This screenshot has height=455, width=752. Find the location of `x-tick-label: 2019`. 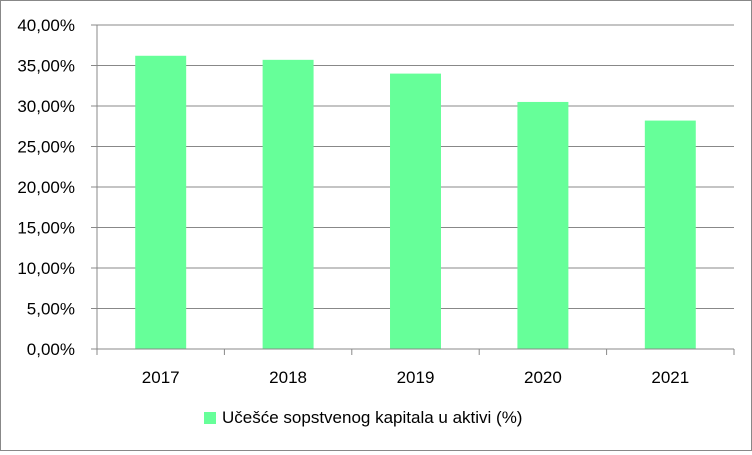

x-tick-label: 2019 is located at coordinates (416, 377).